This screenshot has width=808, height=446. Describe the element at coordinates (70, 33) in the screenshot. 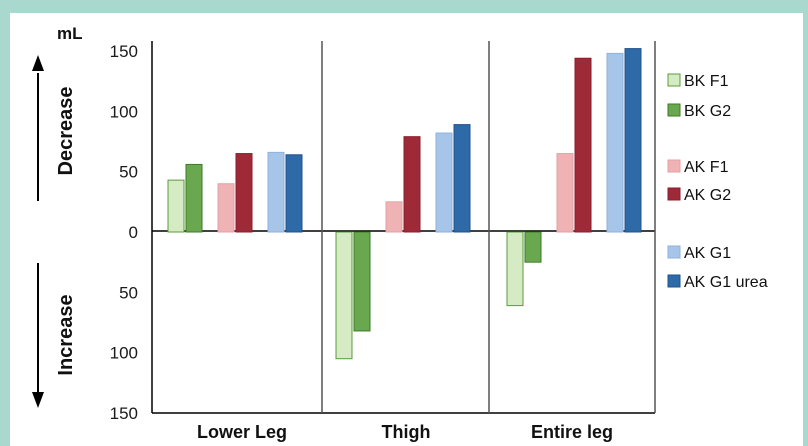

I see `unit-label: mL` at that location.